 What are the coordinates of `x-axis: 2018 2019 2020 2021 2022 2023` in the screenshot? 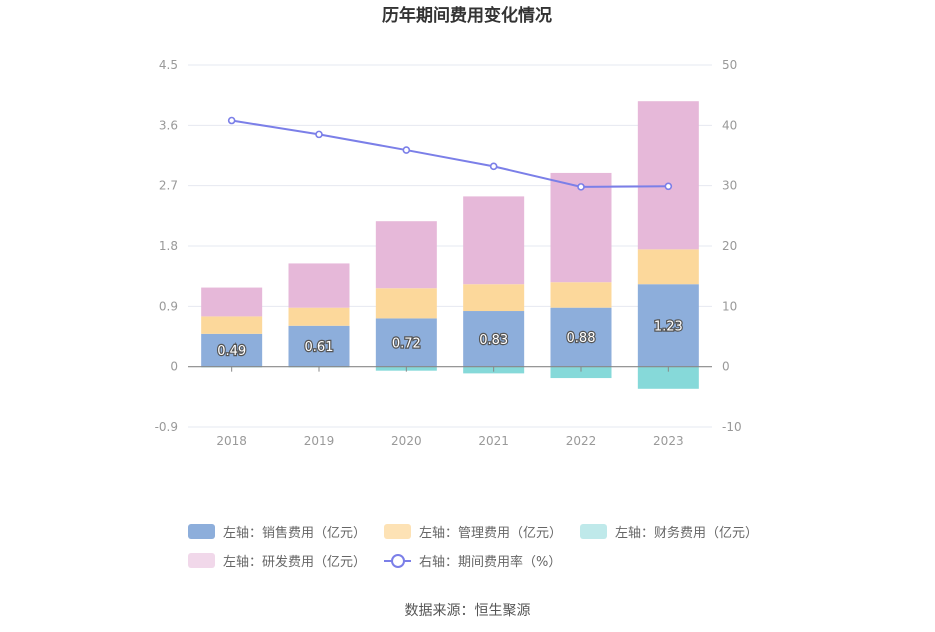 It's located at (450, 407).